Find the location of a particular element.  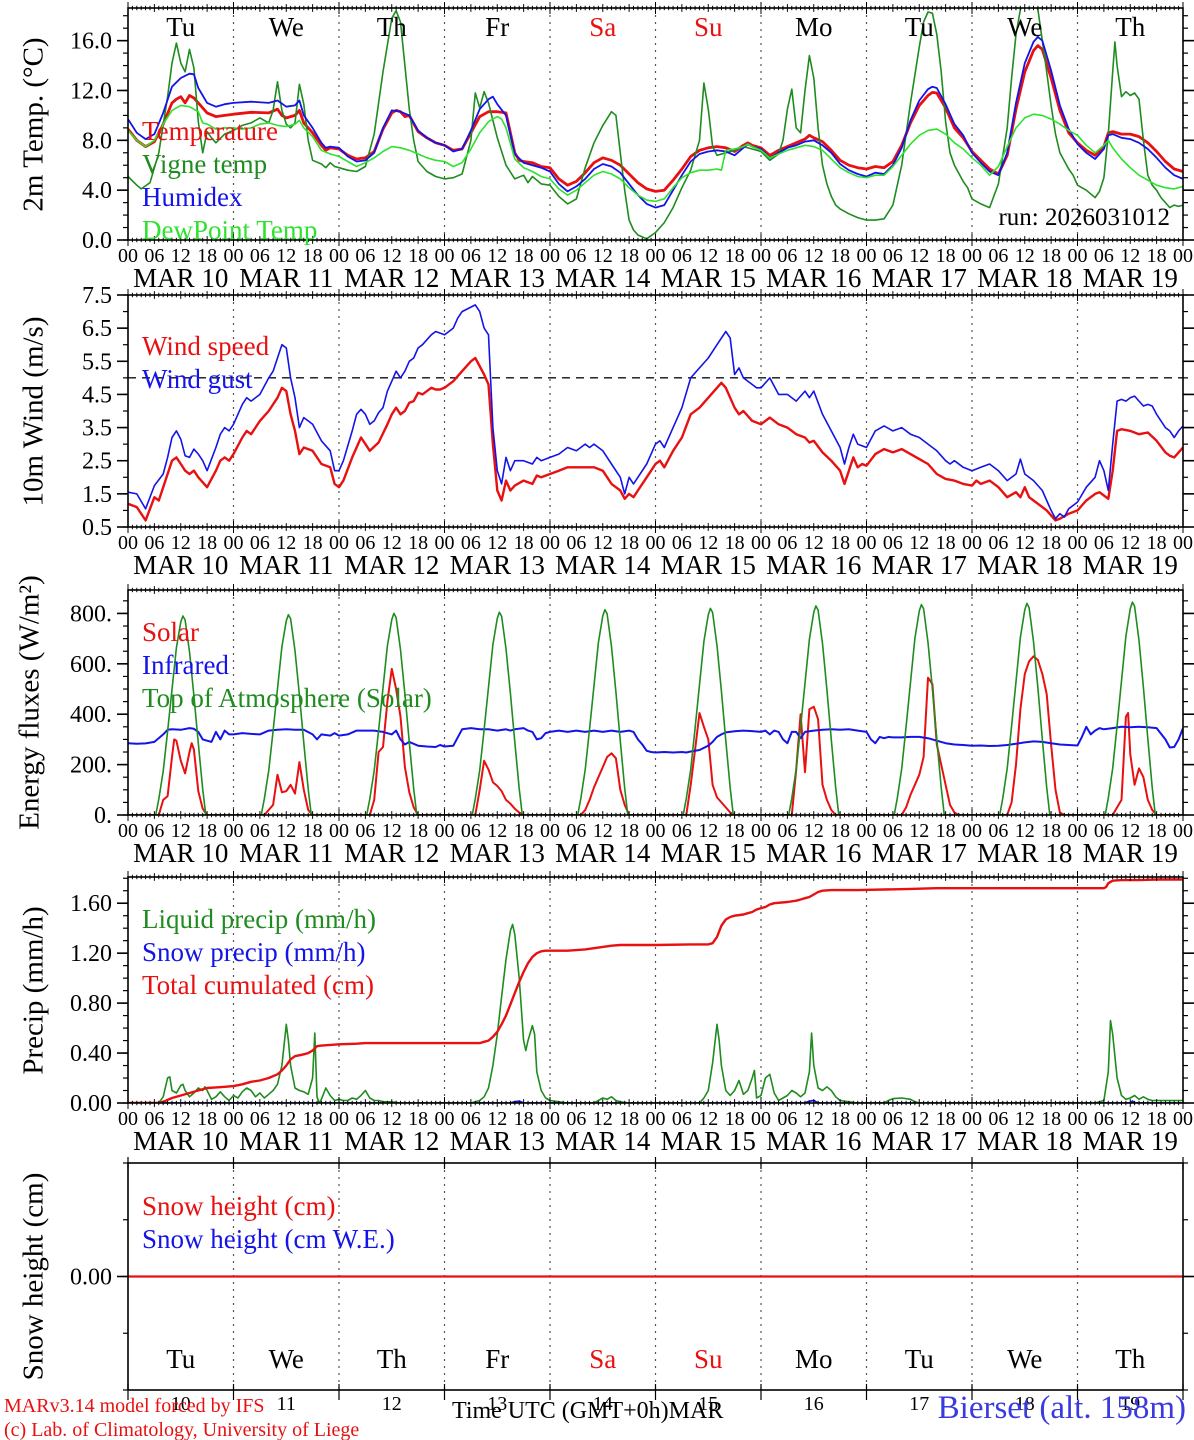

legend-solar: Solar is located at coordinates (170, 632).